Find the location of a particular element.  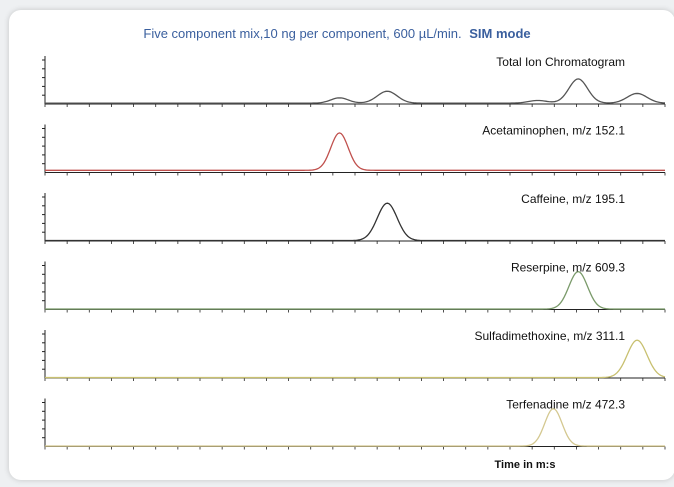

panel-0: Total Ion Chromatogram is located at coordinates (354, 81).